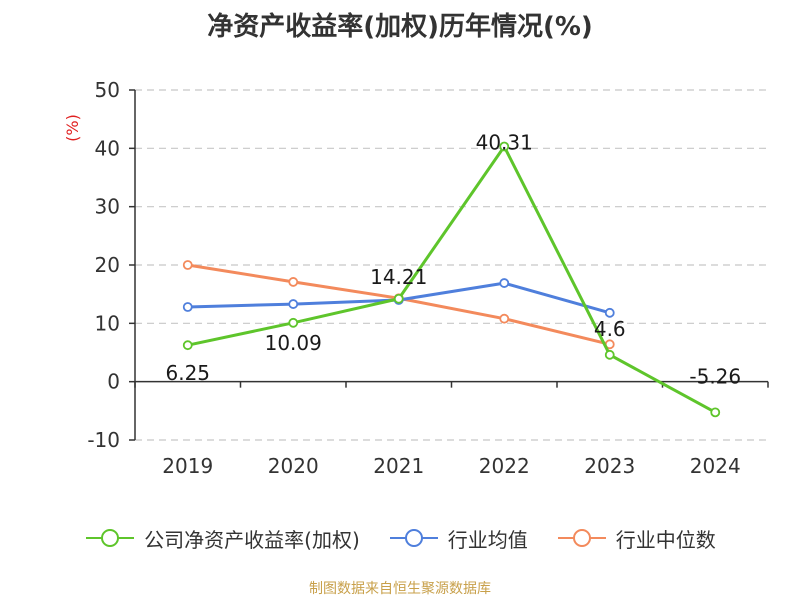  Describe the element at coordinates (581, 538) in the screenshot. I see `legend-swatch-industry-median` at that location.